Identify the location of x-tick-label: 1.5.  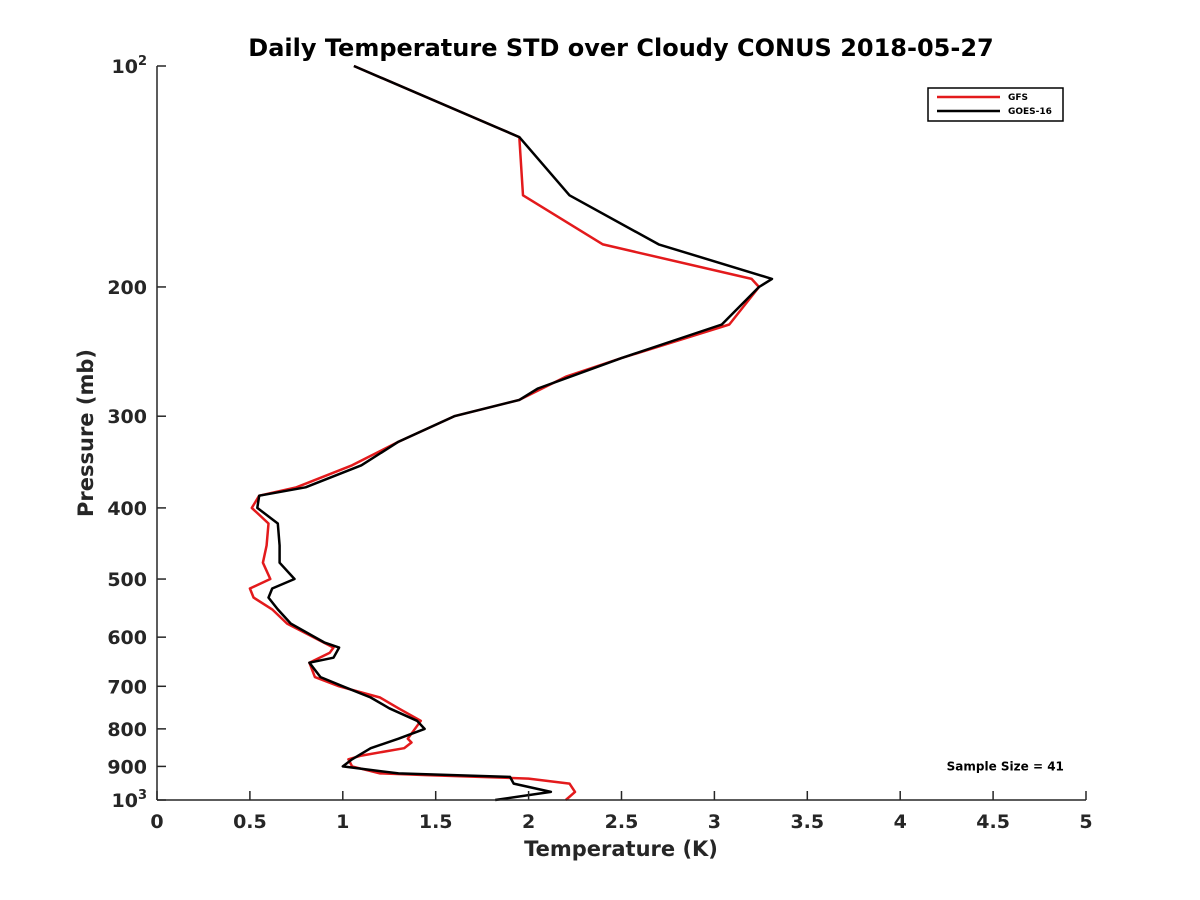
(436, 822).